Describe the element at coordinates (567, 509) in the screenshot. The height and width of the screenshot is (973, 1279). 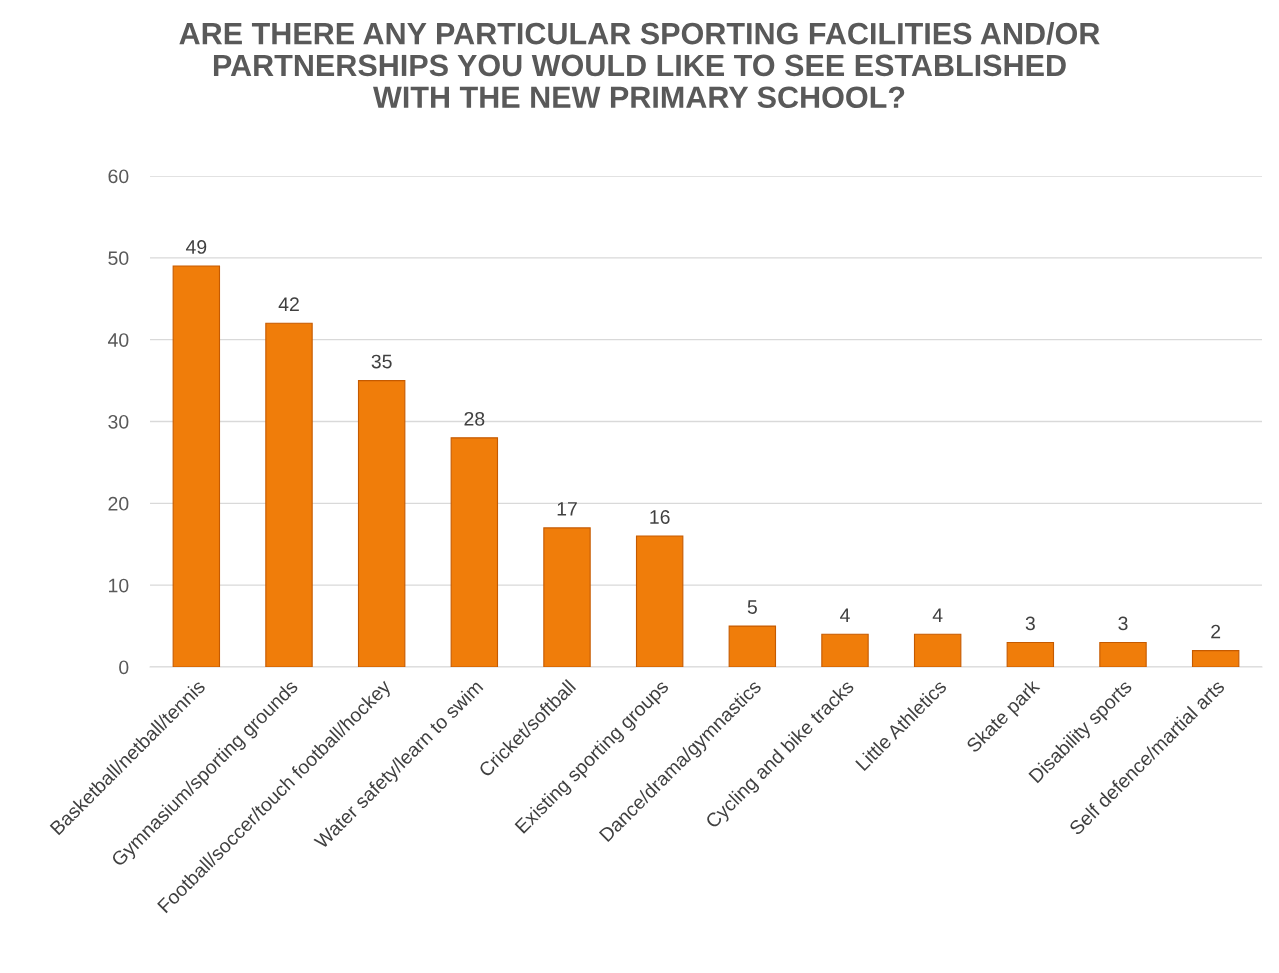
I see `data-label: 17` at that location.